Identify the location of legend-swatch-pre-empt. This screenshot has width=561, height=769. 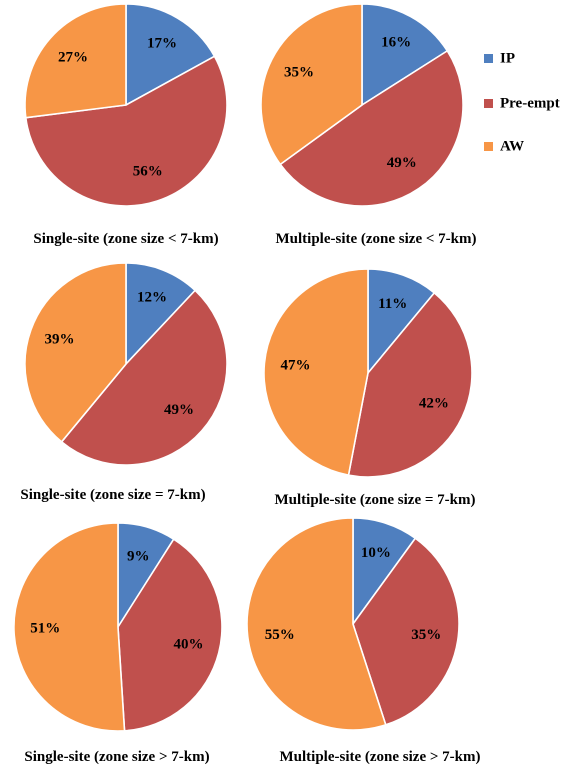
(488, 103).